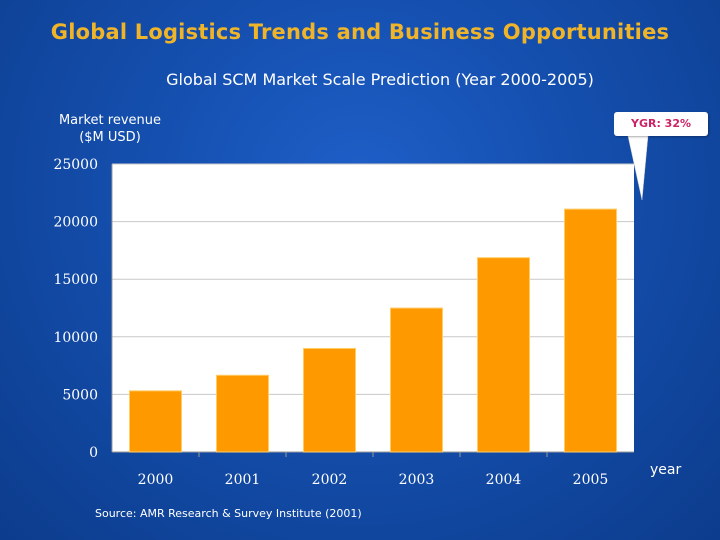 The image size is (720, 540). I want to click on y-tick-label: 25000, so click(75, 165).